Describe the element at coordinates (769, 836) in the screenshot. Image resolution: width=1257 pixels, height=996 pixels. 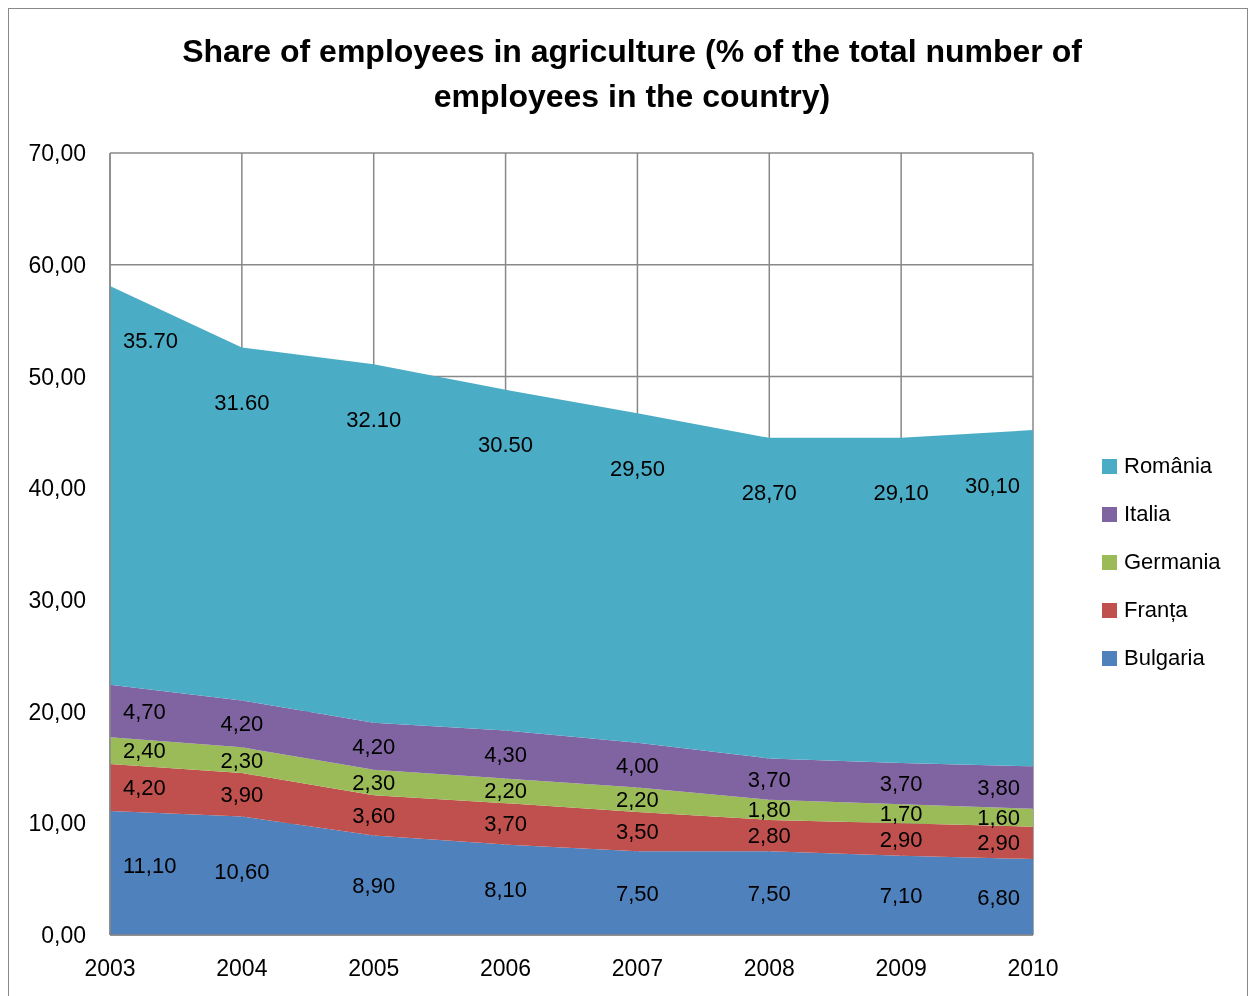
I see `data-label: 2,80` at that location.